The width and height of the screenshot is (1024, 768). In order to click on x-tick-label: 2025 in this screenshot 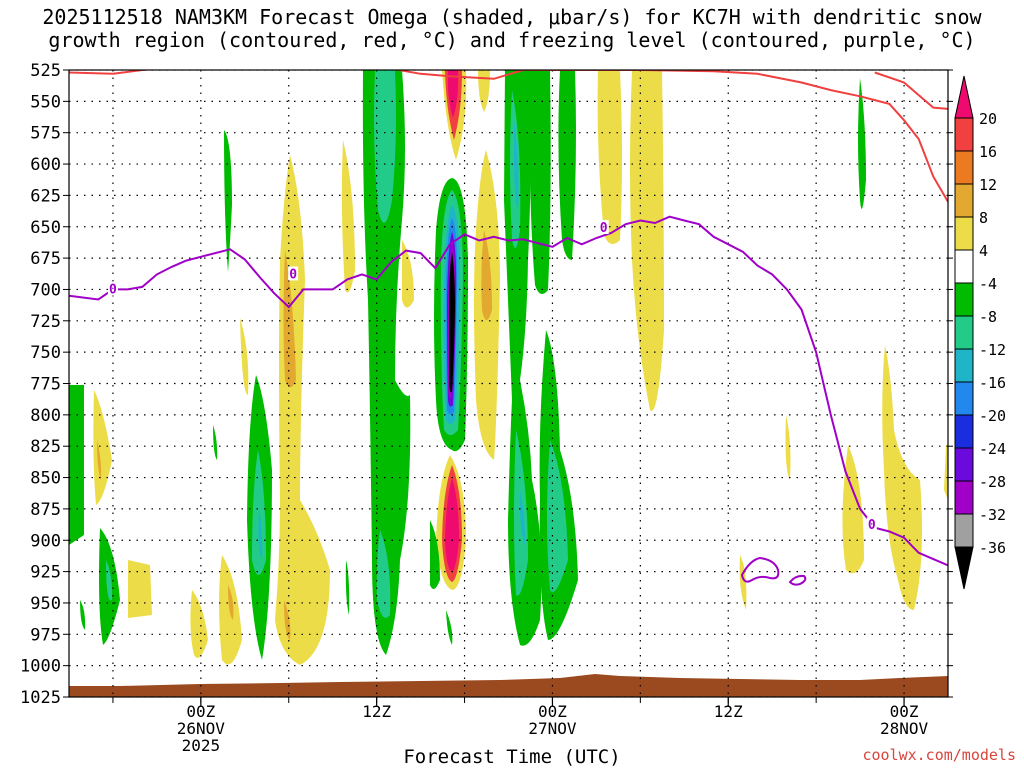, I will do `click(201, 745)`.